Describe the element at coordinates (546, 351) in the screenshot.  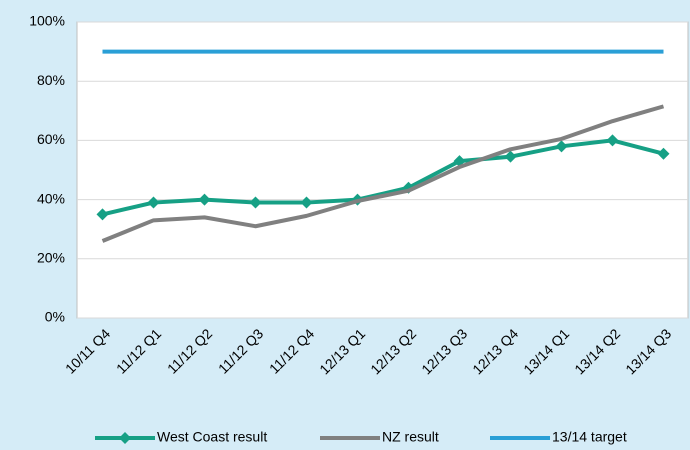
I see `x-tick-label: 13/14 Q1` at that location.